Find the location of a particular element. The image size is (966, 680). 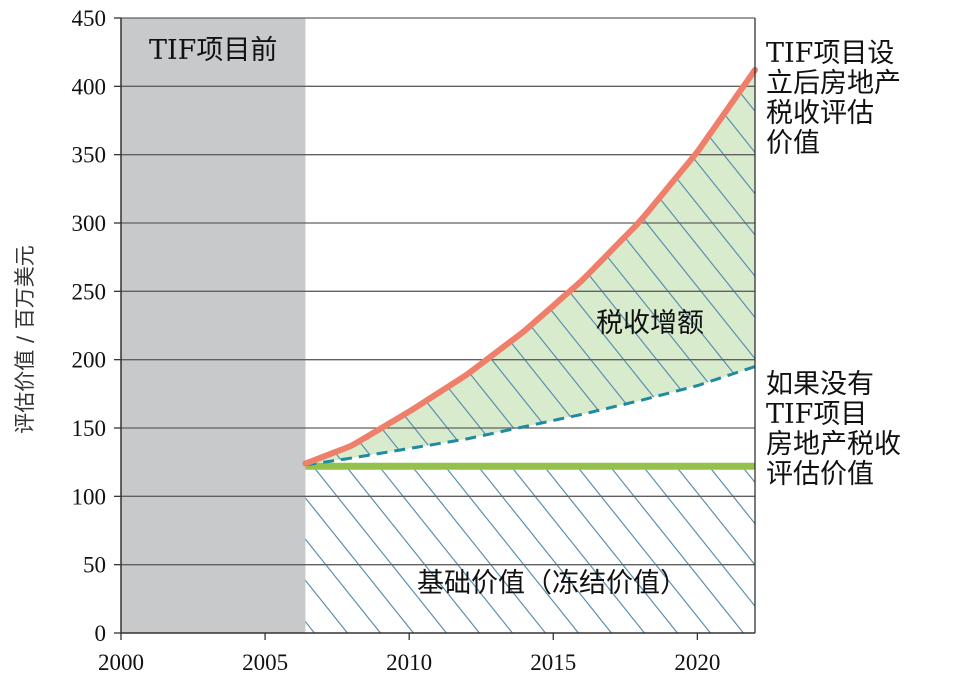

with-tif-annotation-line: 税收评估 is located at coordinates (820, 113).